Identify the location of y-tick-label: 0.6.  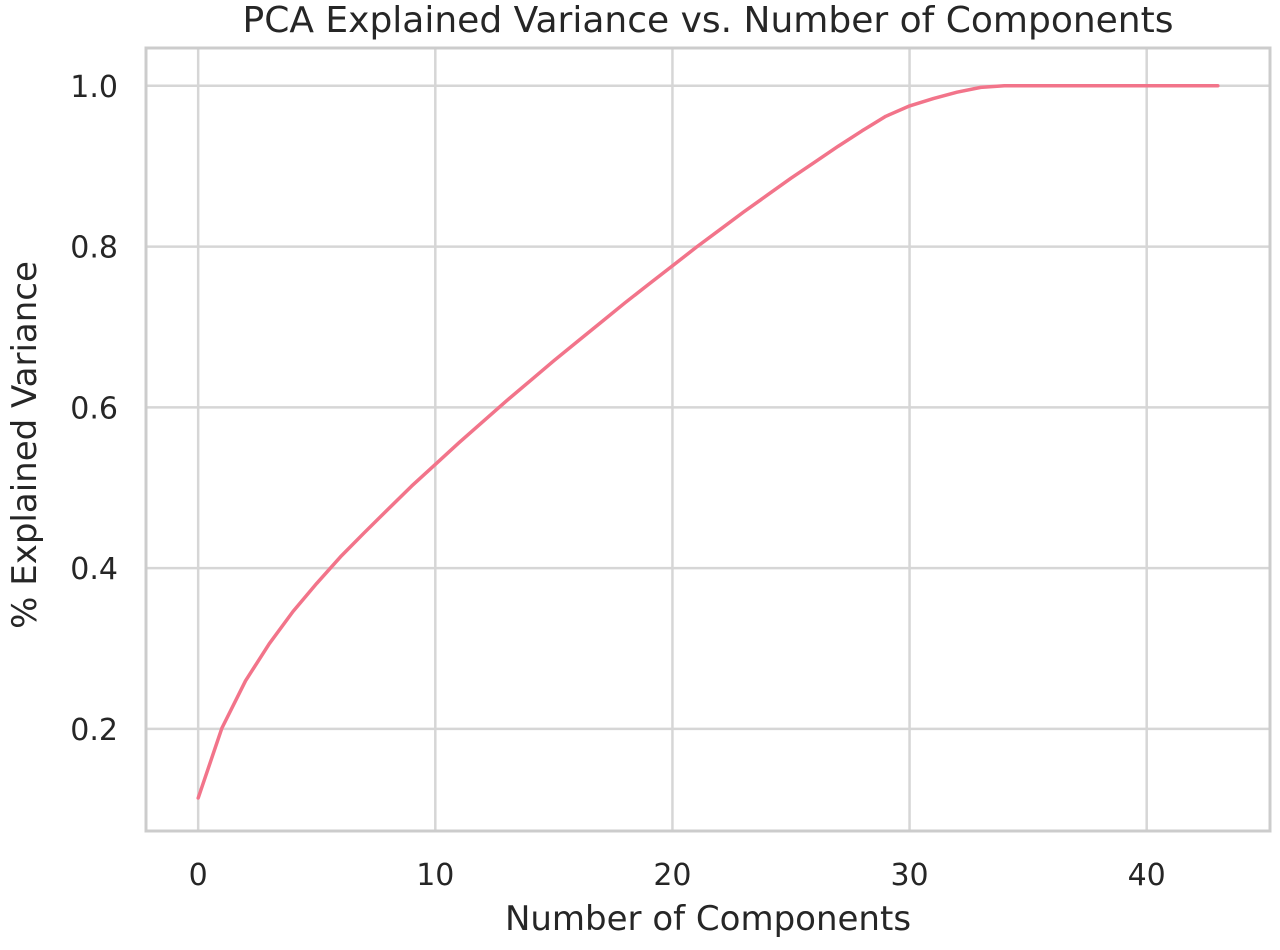
(94, 408).